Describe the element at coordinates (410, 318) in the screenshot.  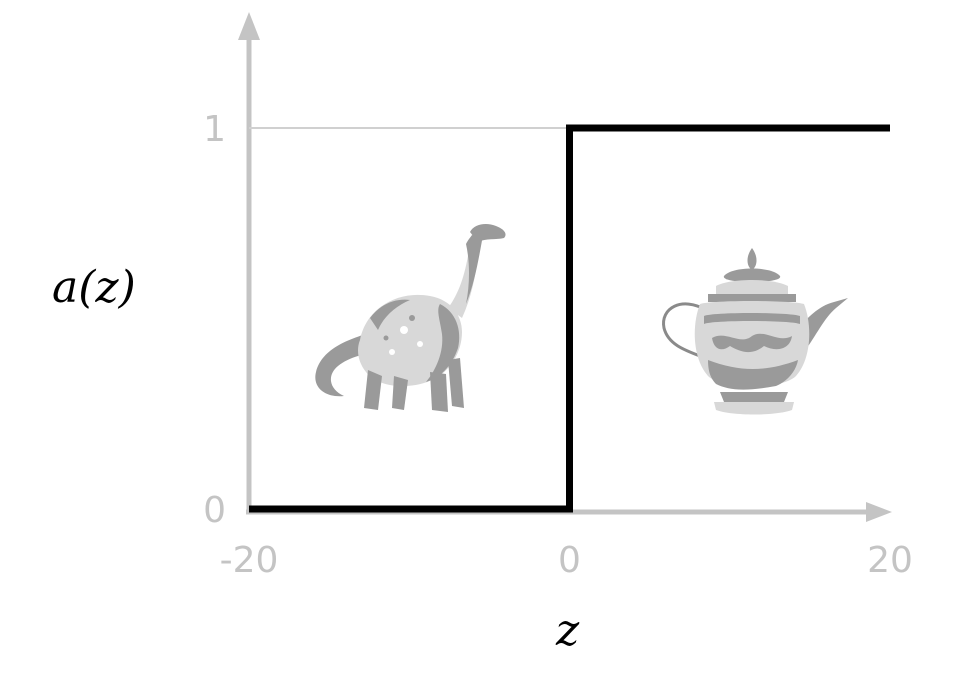
I see `dinosaur-icon` at that location.